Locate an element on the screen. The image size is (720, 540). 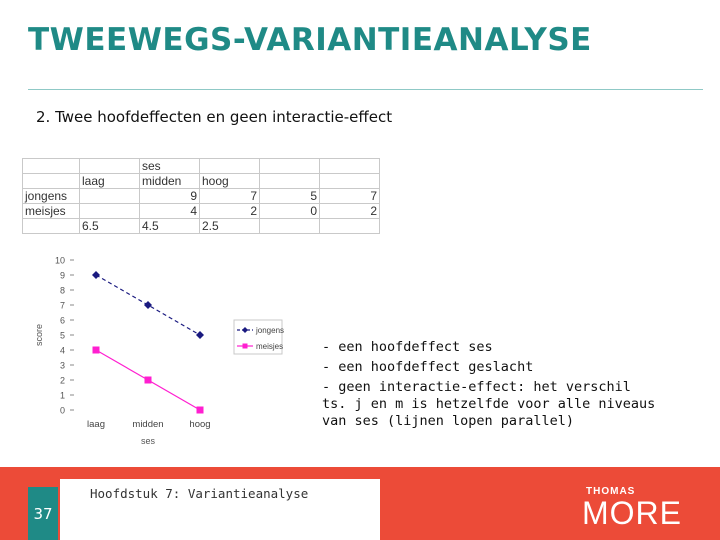
logo-bottom-text: MORE is located at coordinates (632, 512).